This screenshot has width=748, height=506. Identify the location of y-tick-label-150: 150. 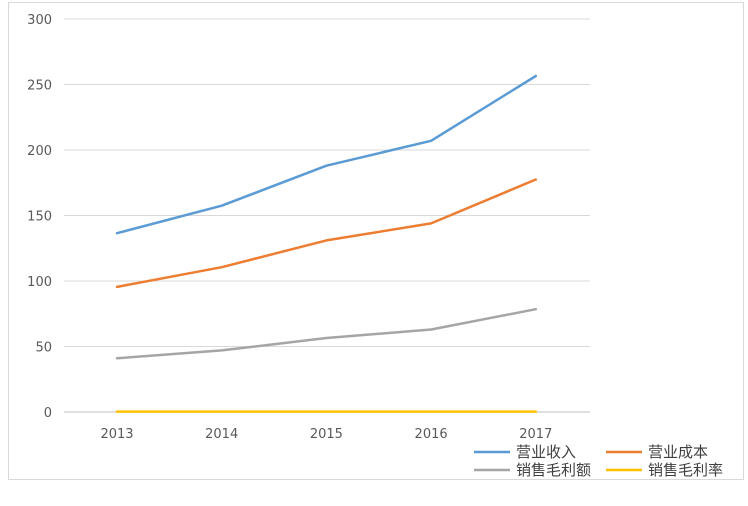
(39, 217).